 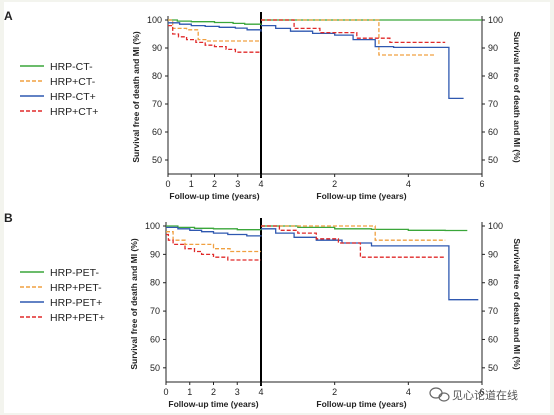 What do you see at coordinates (74, 112) in the screenshot?
I see `legend-label: HRP+CT+` at bounding box center [74, 112].